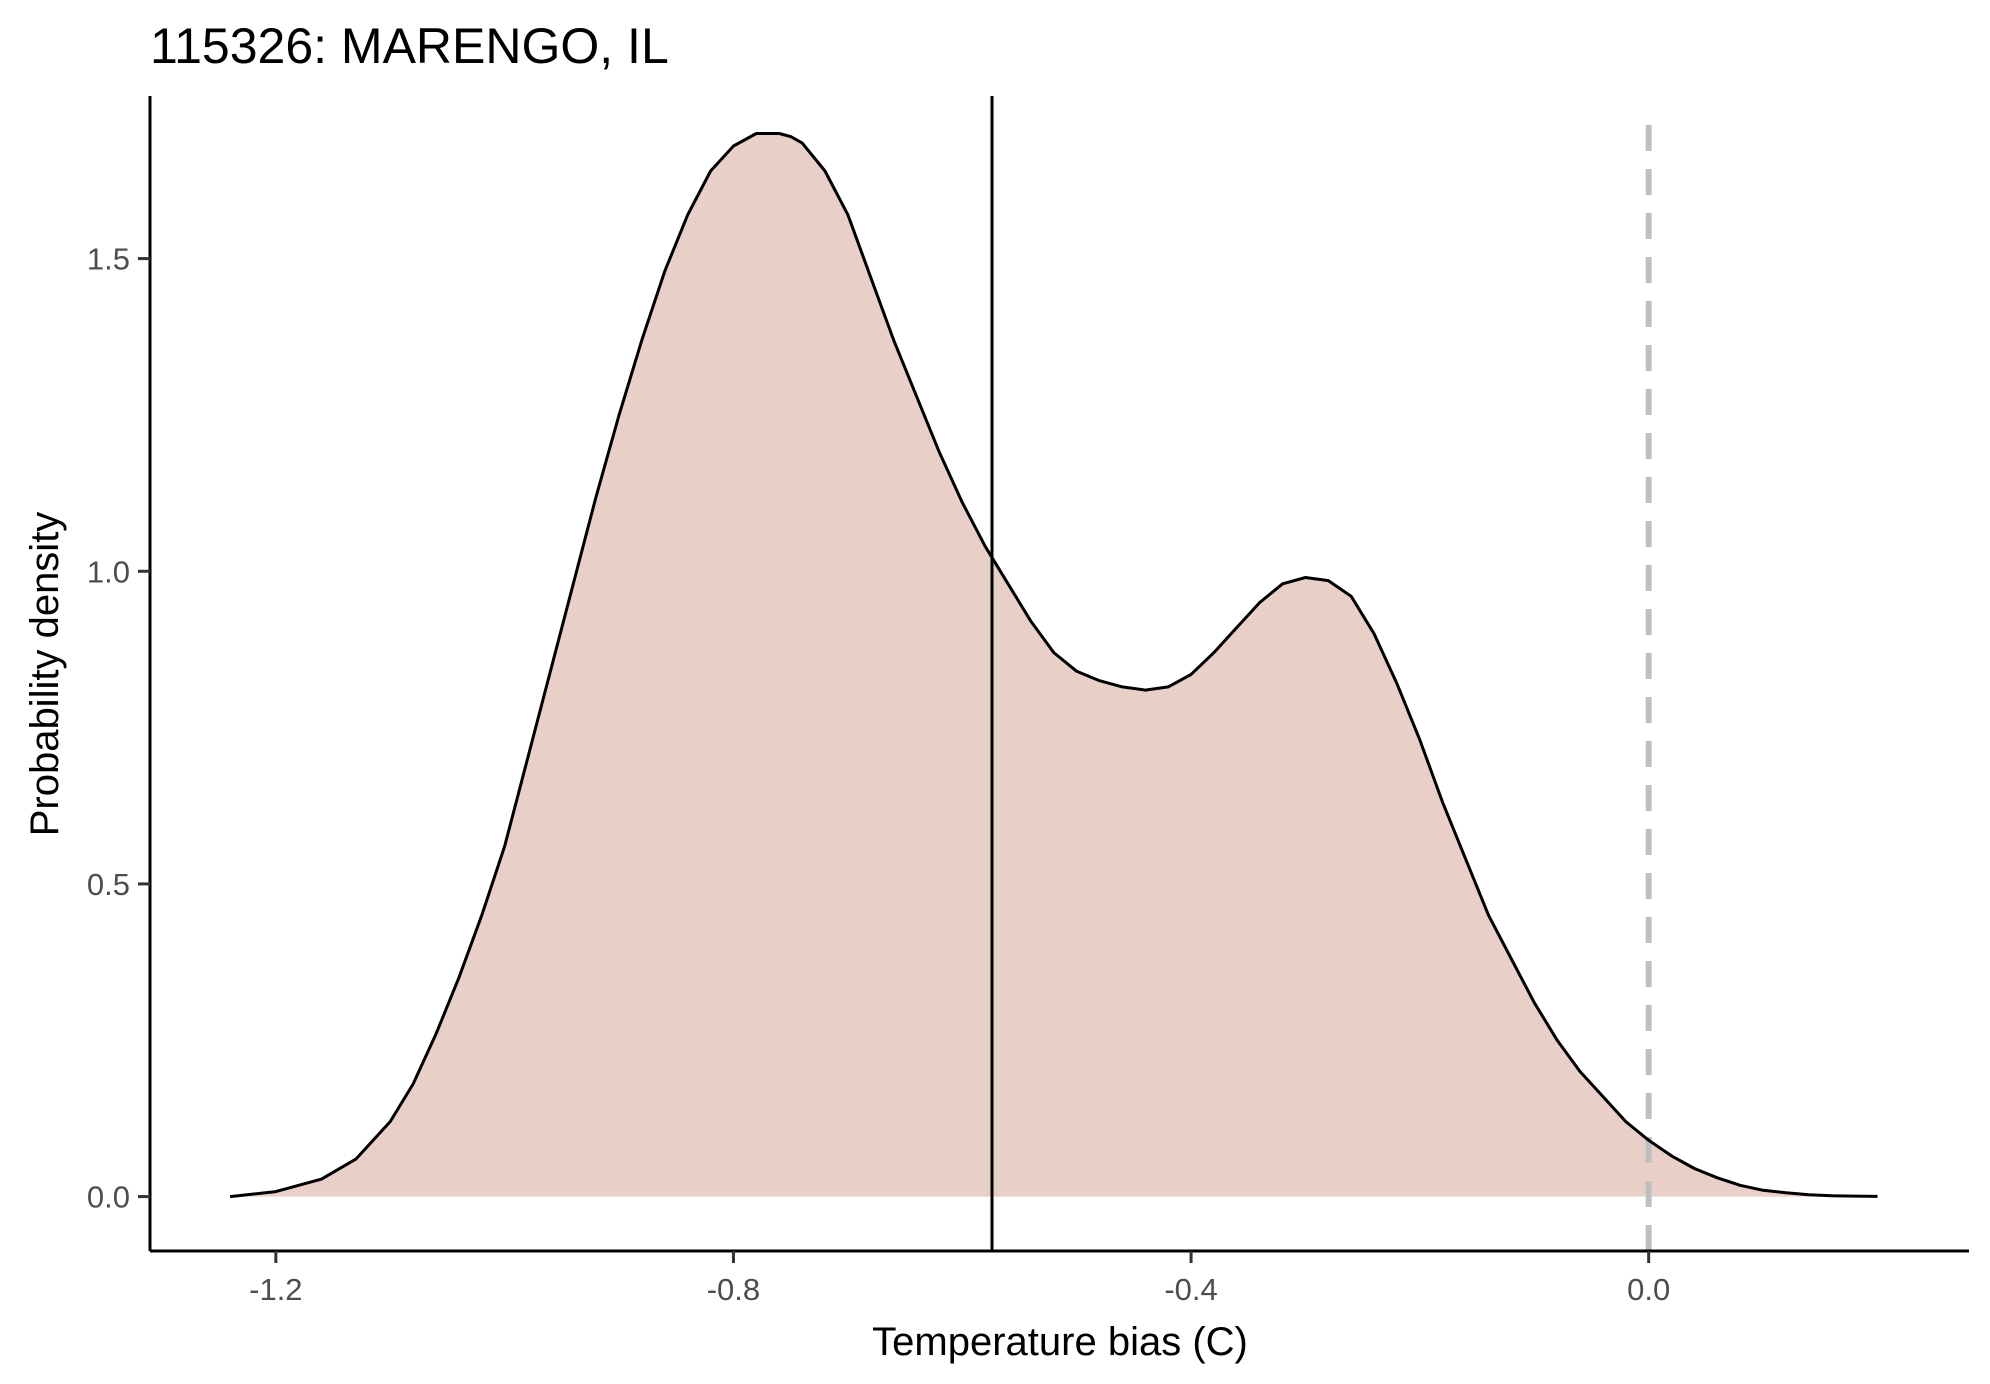 This screenshot has width=1990, height=1384. I want to click on y-axis-title: Probability density, so click(45, 674).